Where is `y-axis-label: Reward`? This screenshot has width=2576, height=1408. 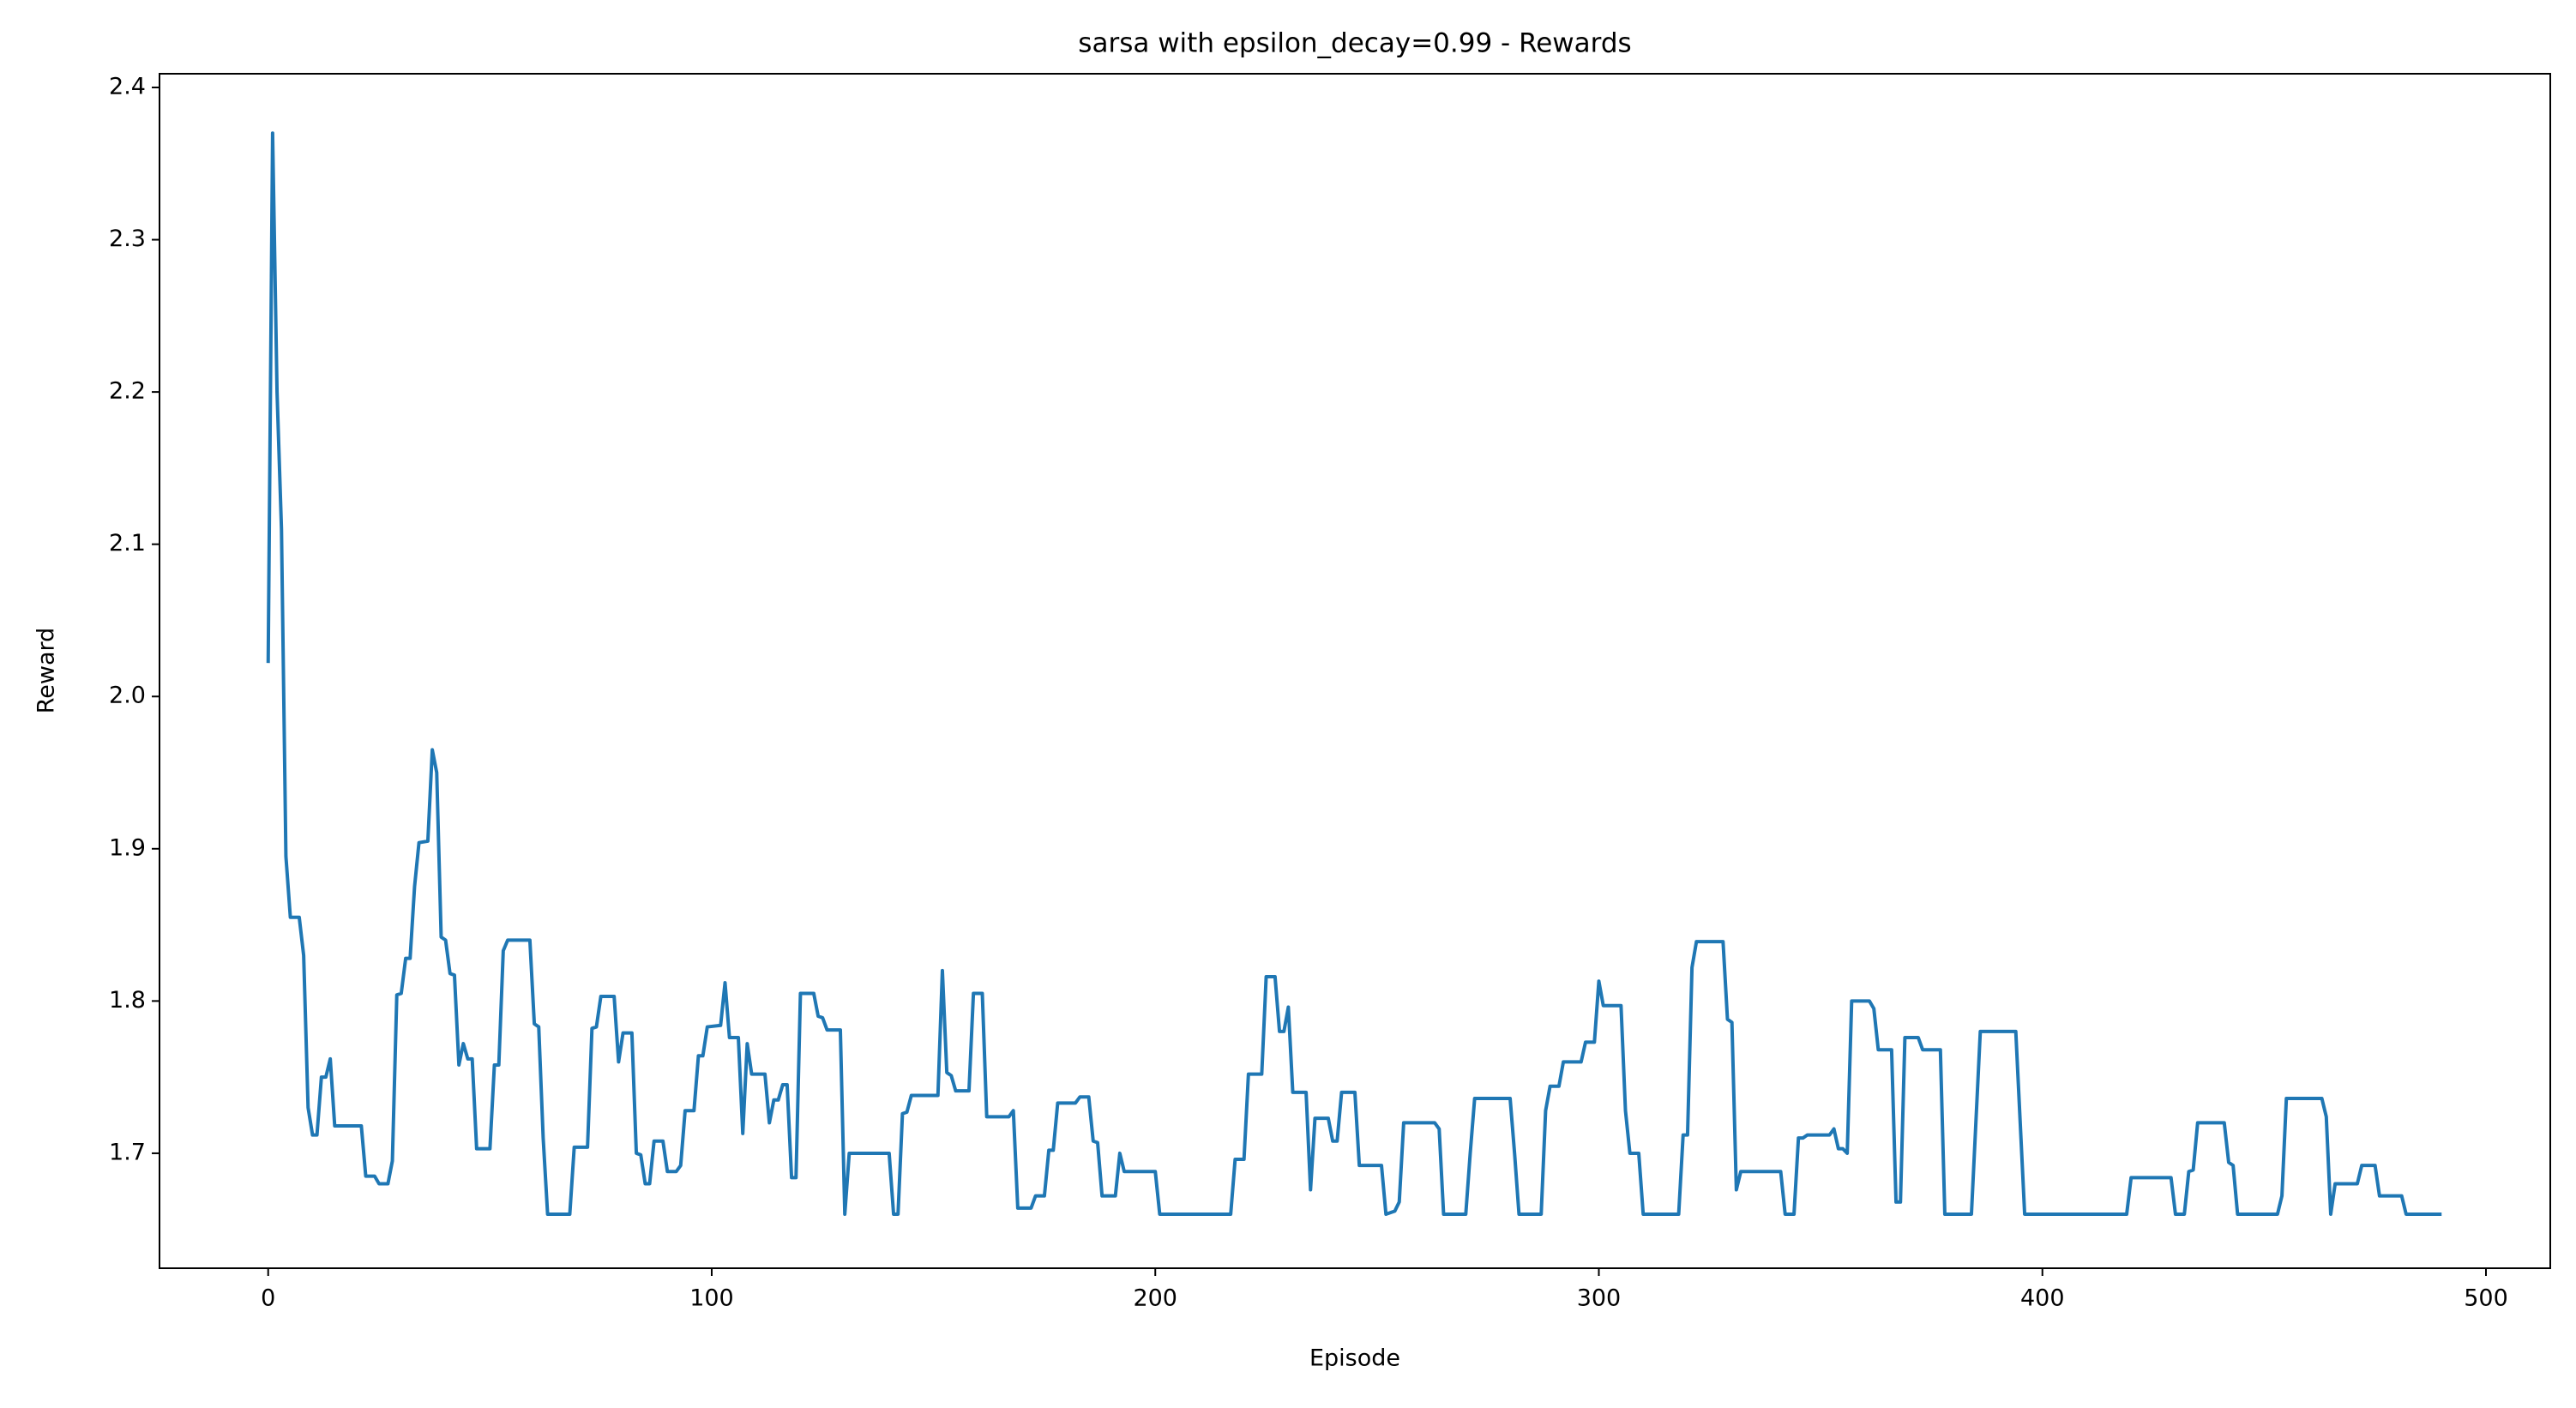 y-axis-label: Reward is located at coordinates (46, 671).